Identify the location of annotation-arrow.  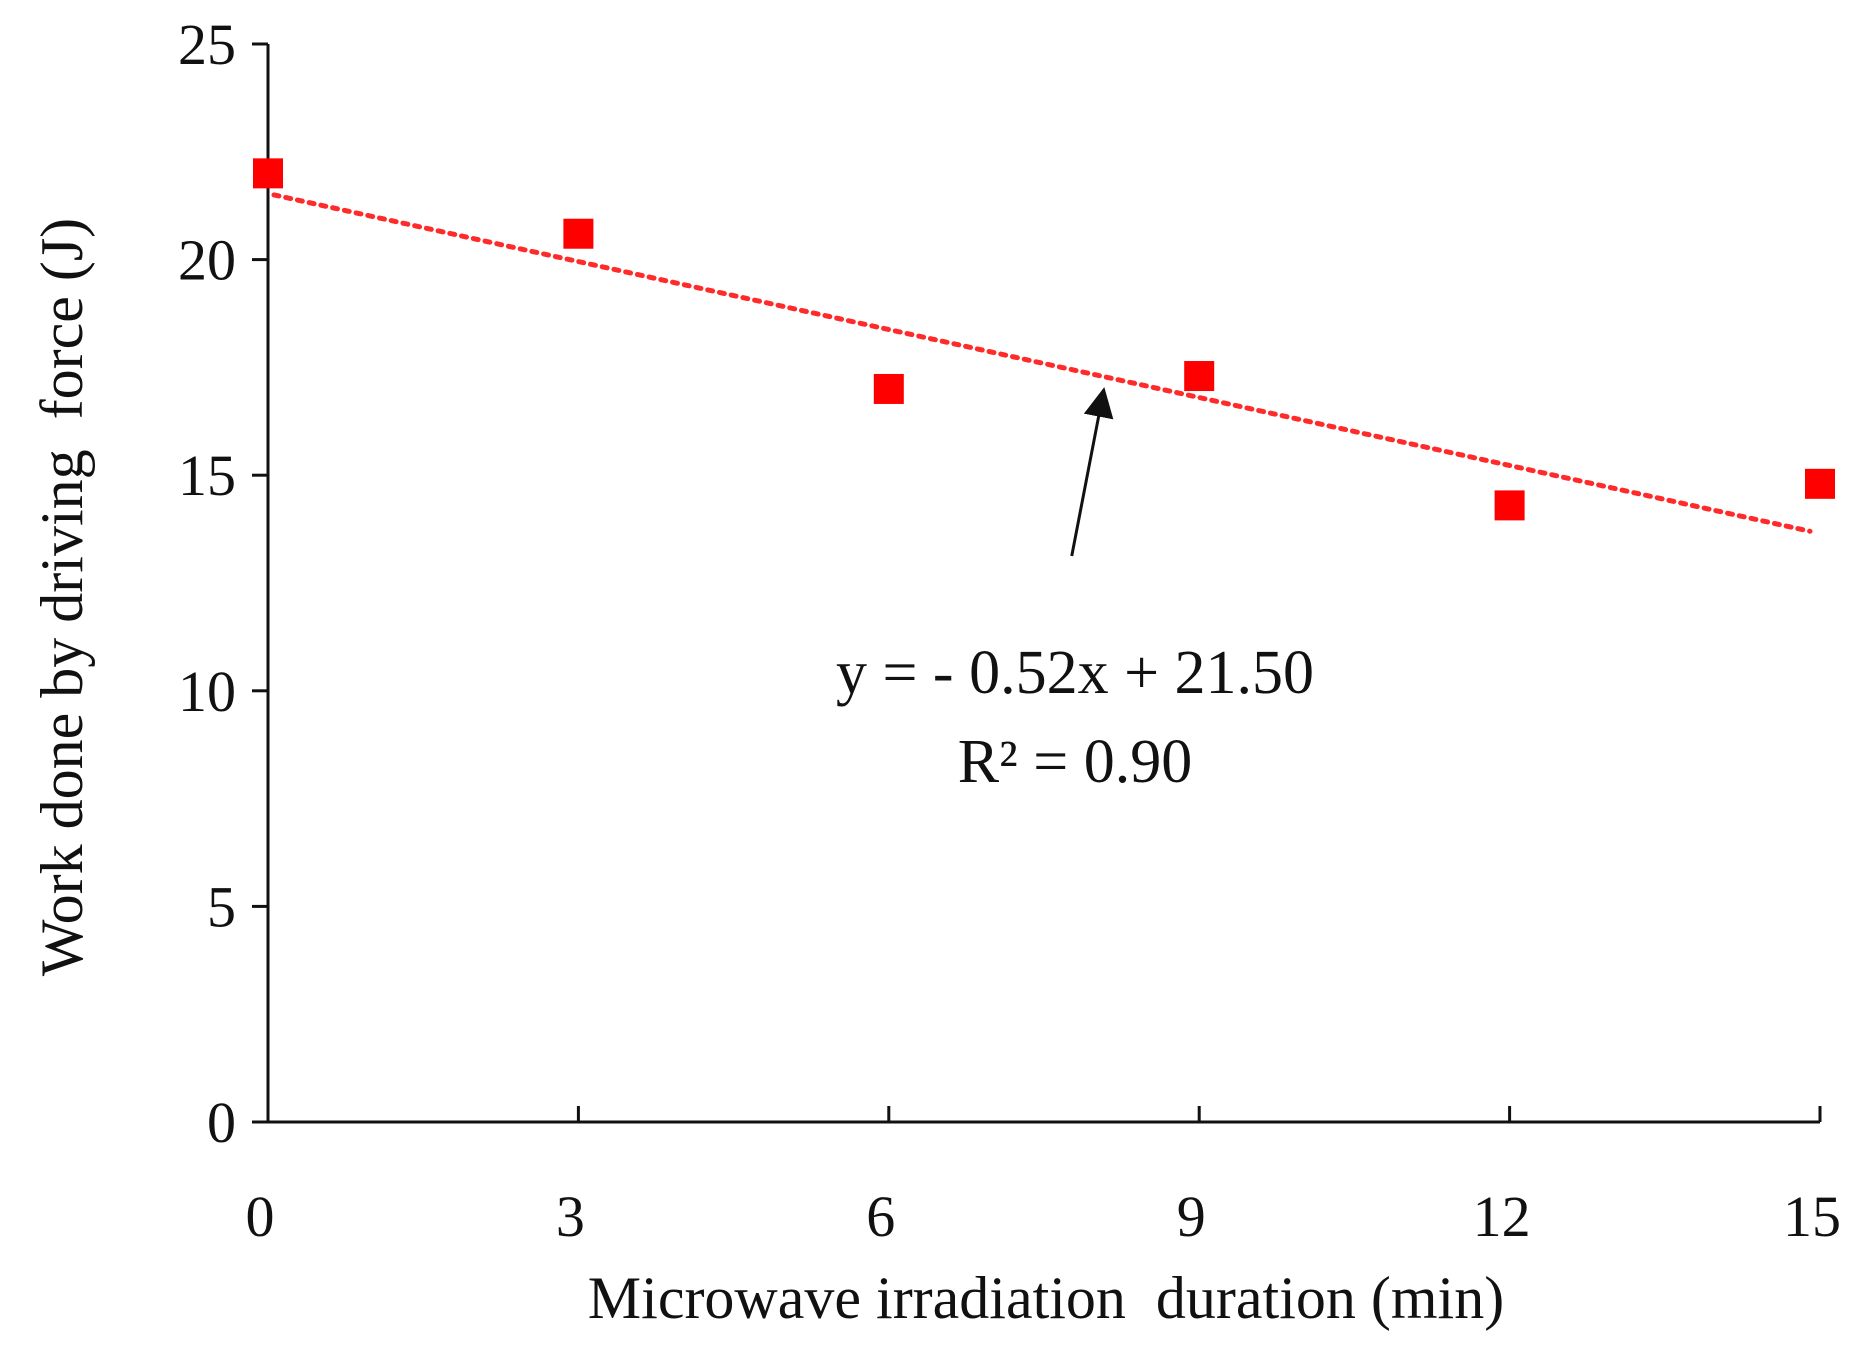
(1092, 472).